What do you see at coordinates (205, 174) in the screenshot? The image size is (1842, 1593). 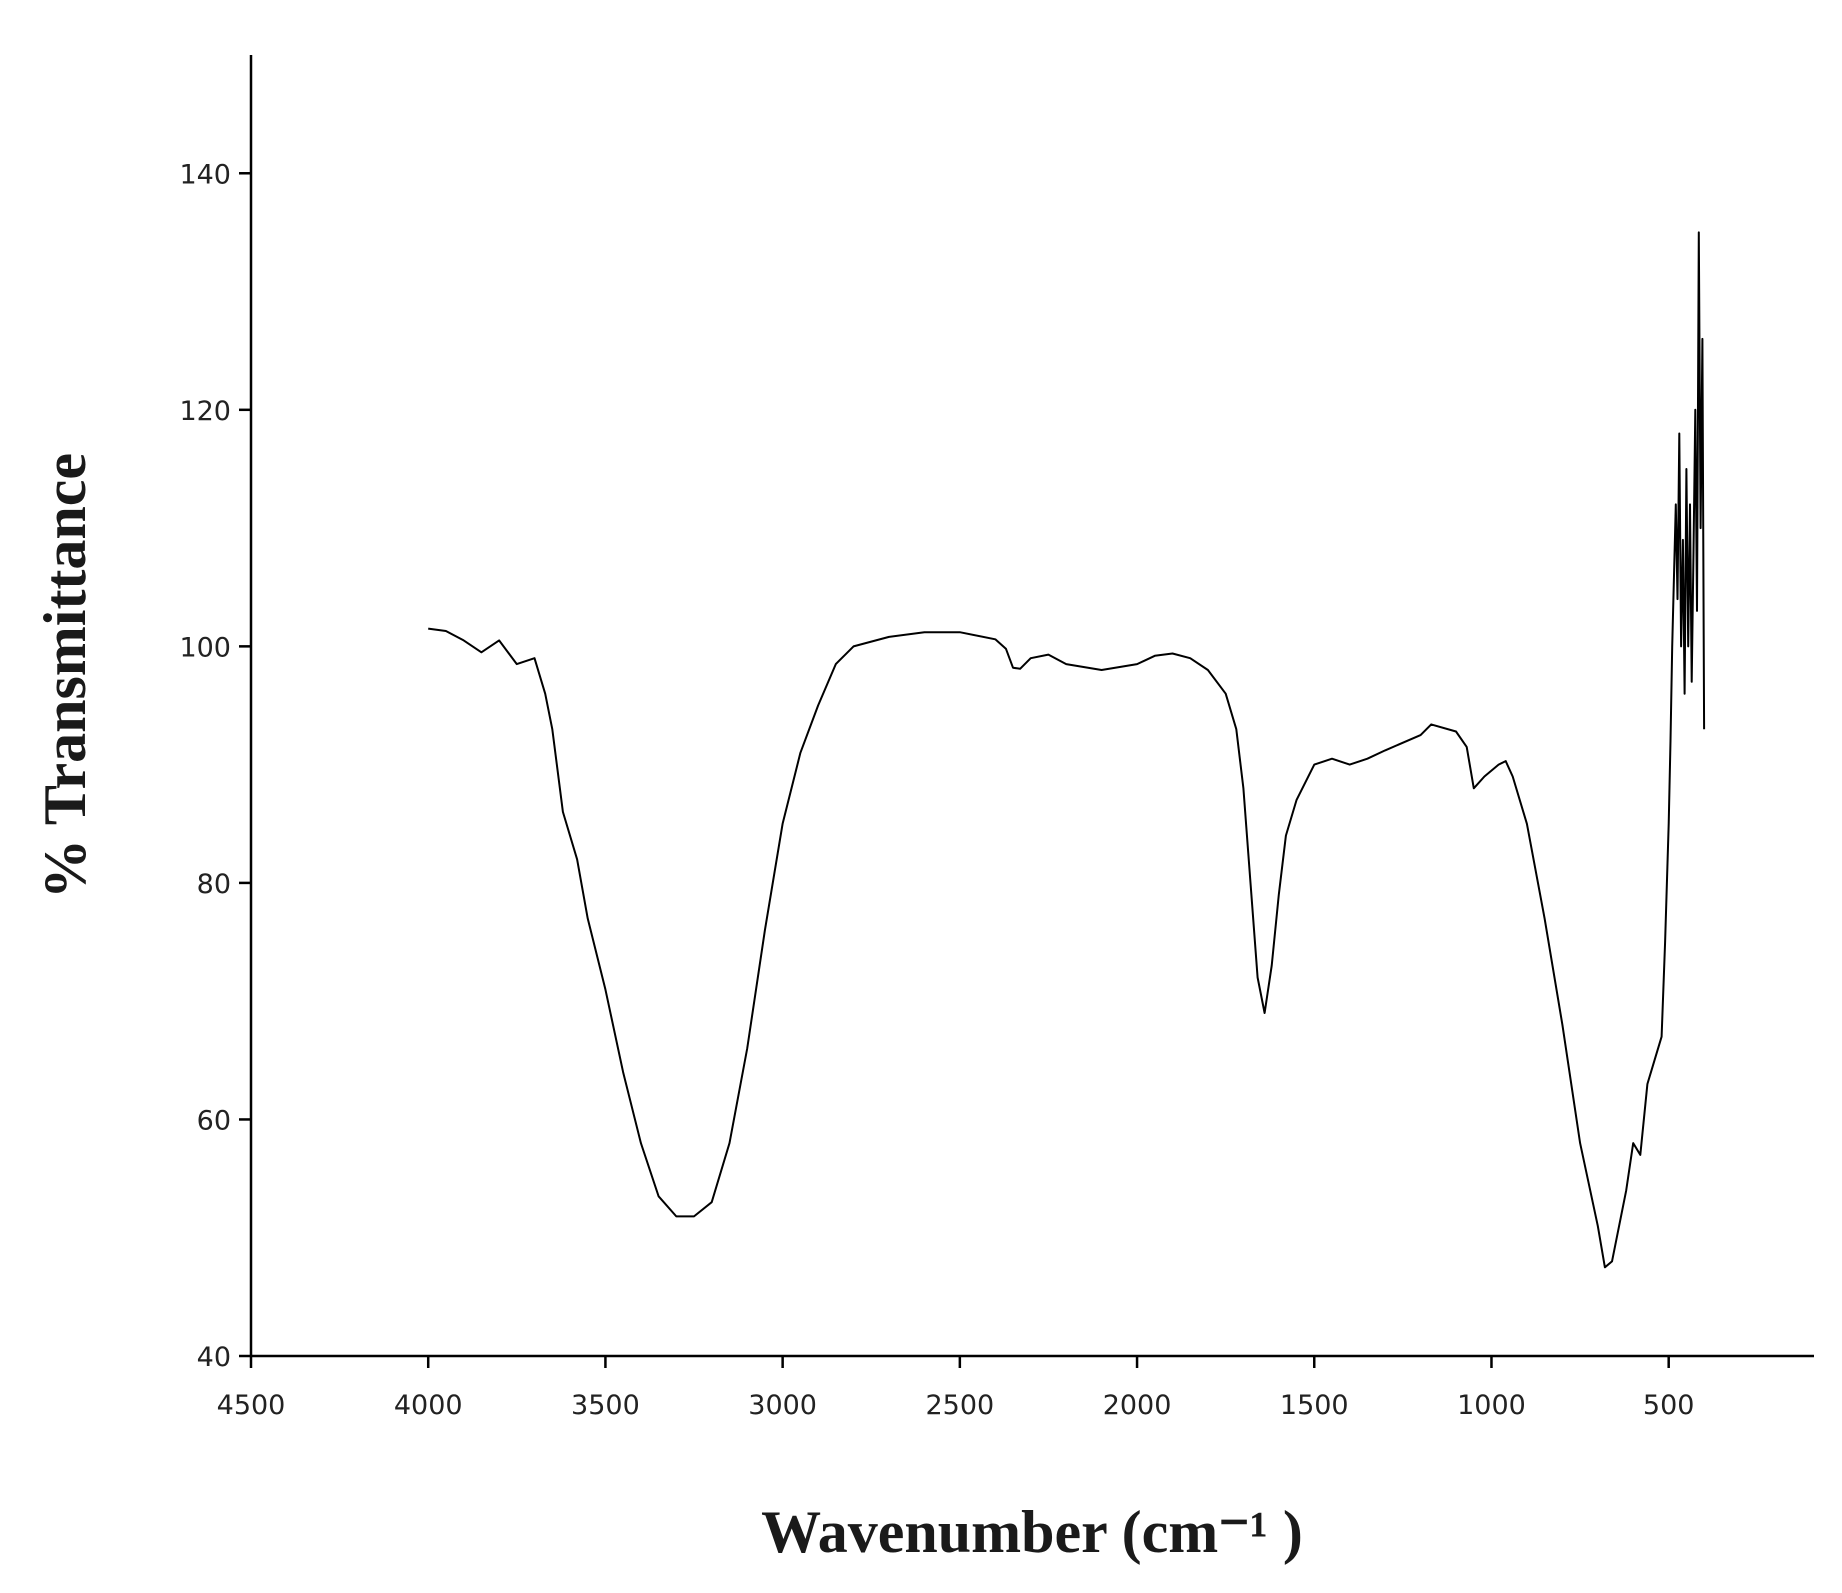 I see `y-tick-label: 140` at bounding box center [205, 174].